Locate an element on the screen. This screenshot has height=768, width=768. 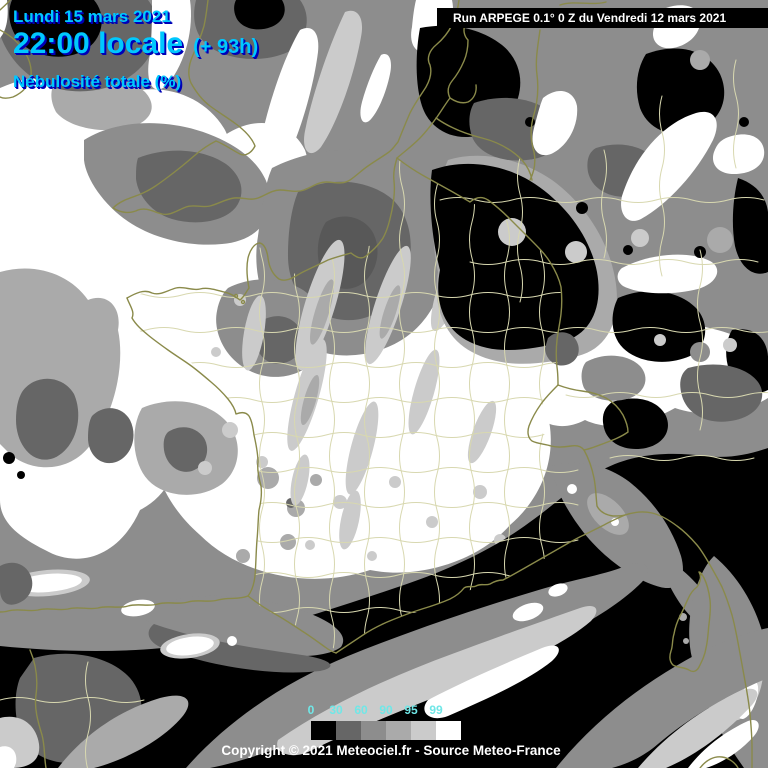
clear-sky-region-northeast is located at coordinates (514, 257).